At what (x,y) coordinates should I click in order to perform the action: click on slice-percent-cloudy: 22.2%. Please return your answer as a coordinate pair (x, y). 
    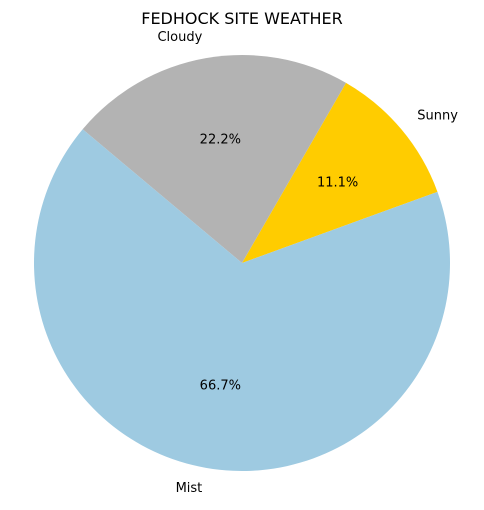
    Looking at the image, I should click on (220, 140).